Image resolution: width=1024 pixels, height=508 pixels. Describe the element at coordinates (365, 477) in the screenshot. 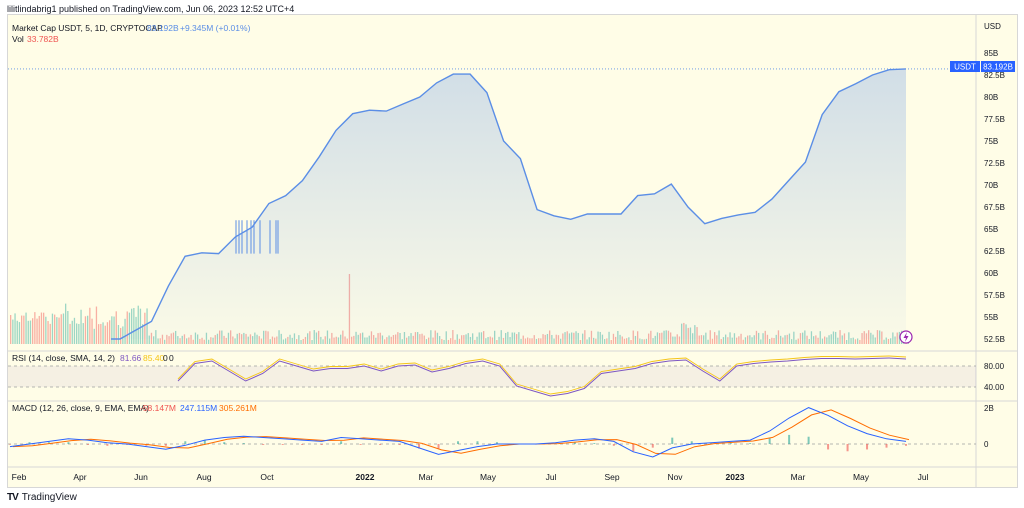

I see `x-tick-label: 2022` at that location.